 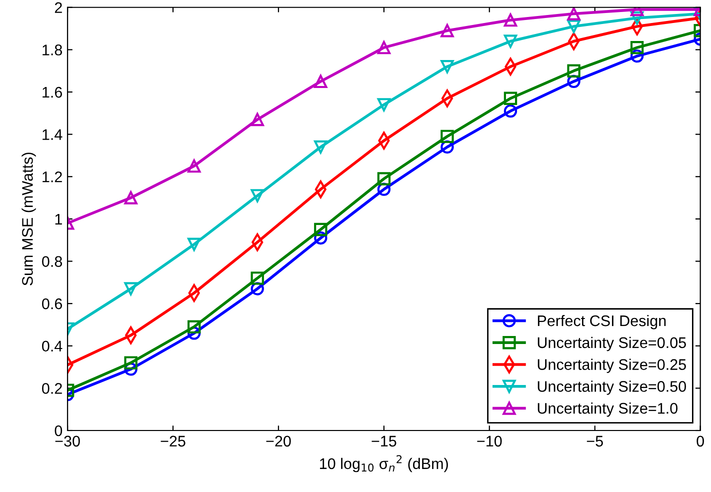 What do you see at coordinates (612, 365) in the screenshot?
I see `legend-label: Uncertainty Size=0.25` at bounding box center [612, 365].